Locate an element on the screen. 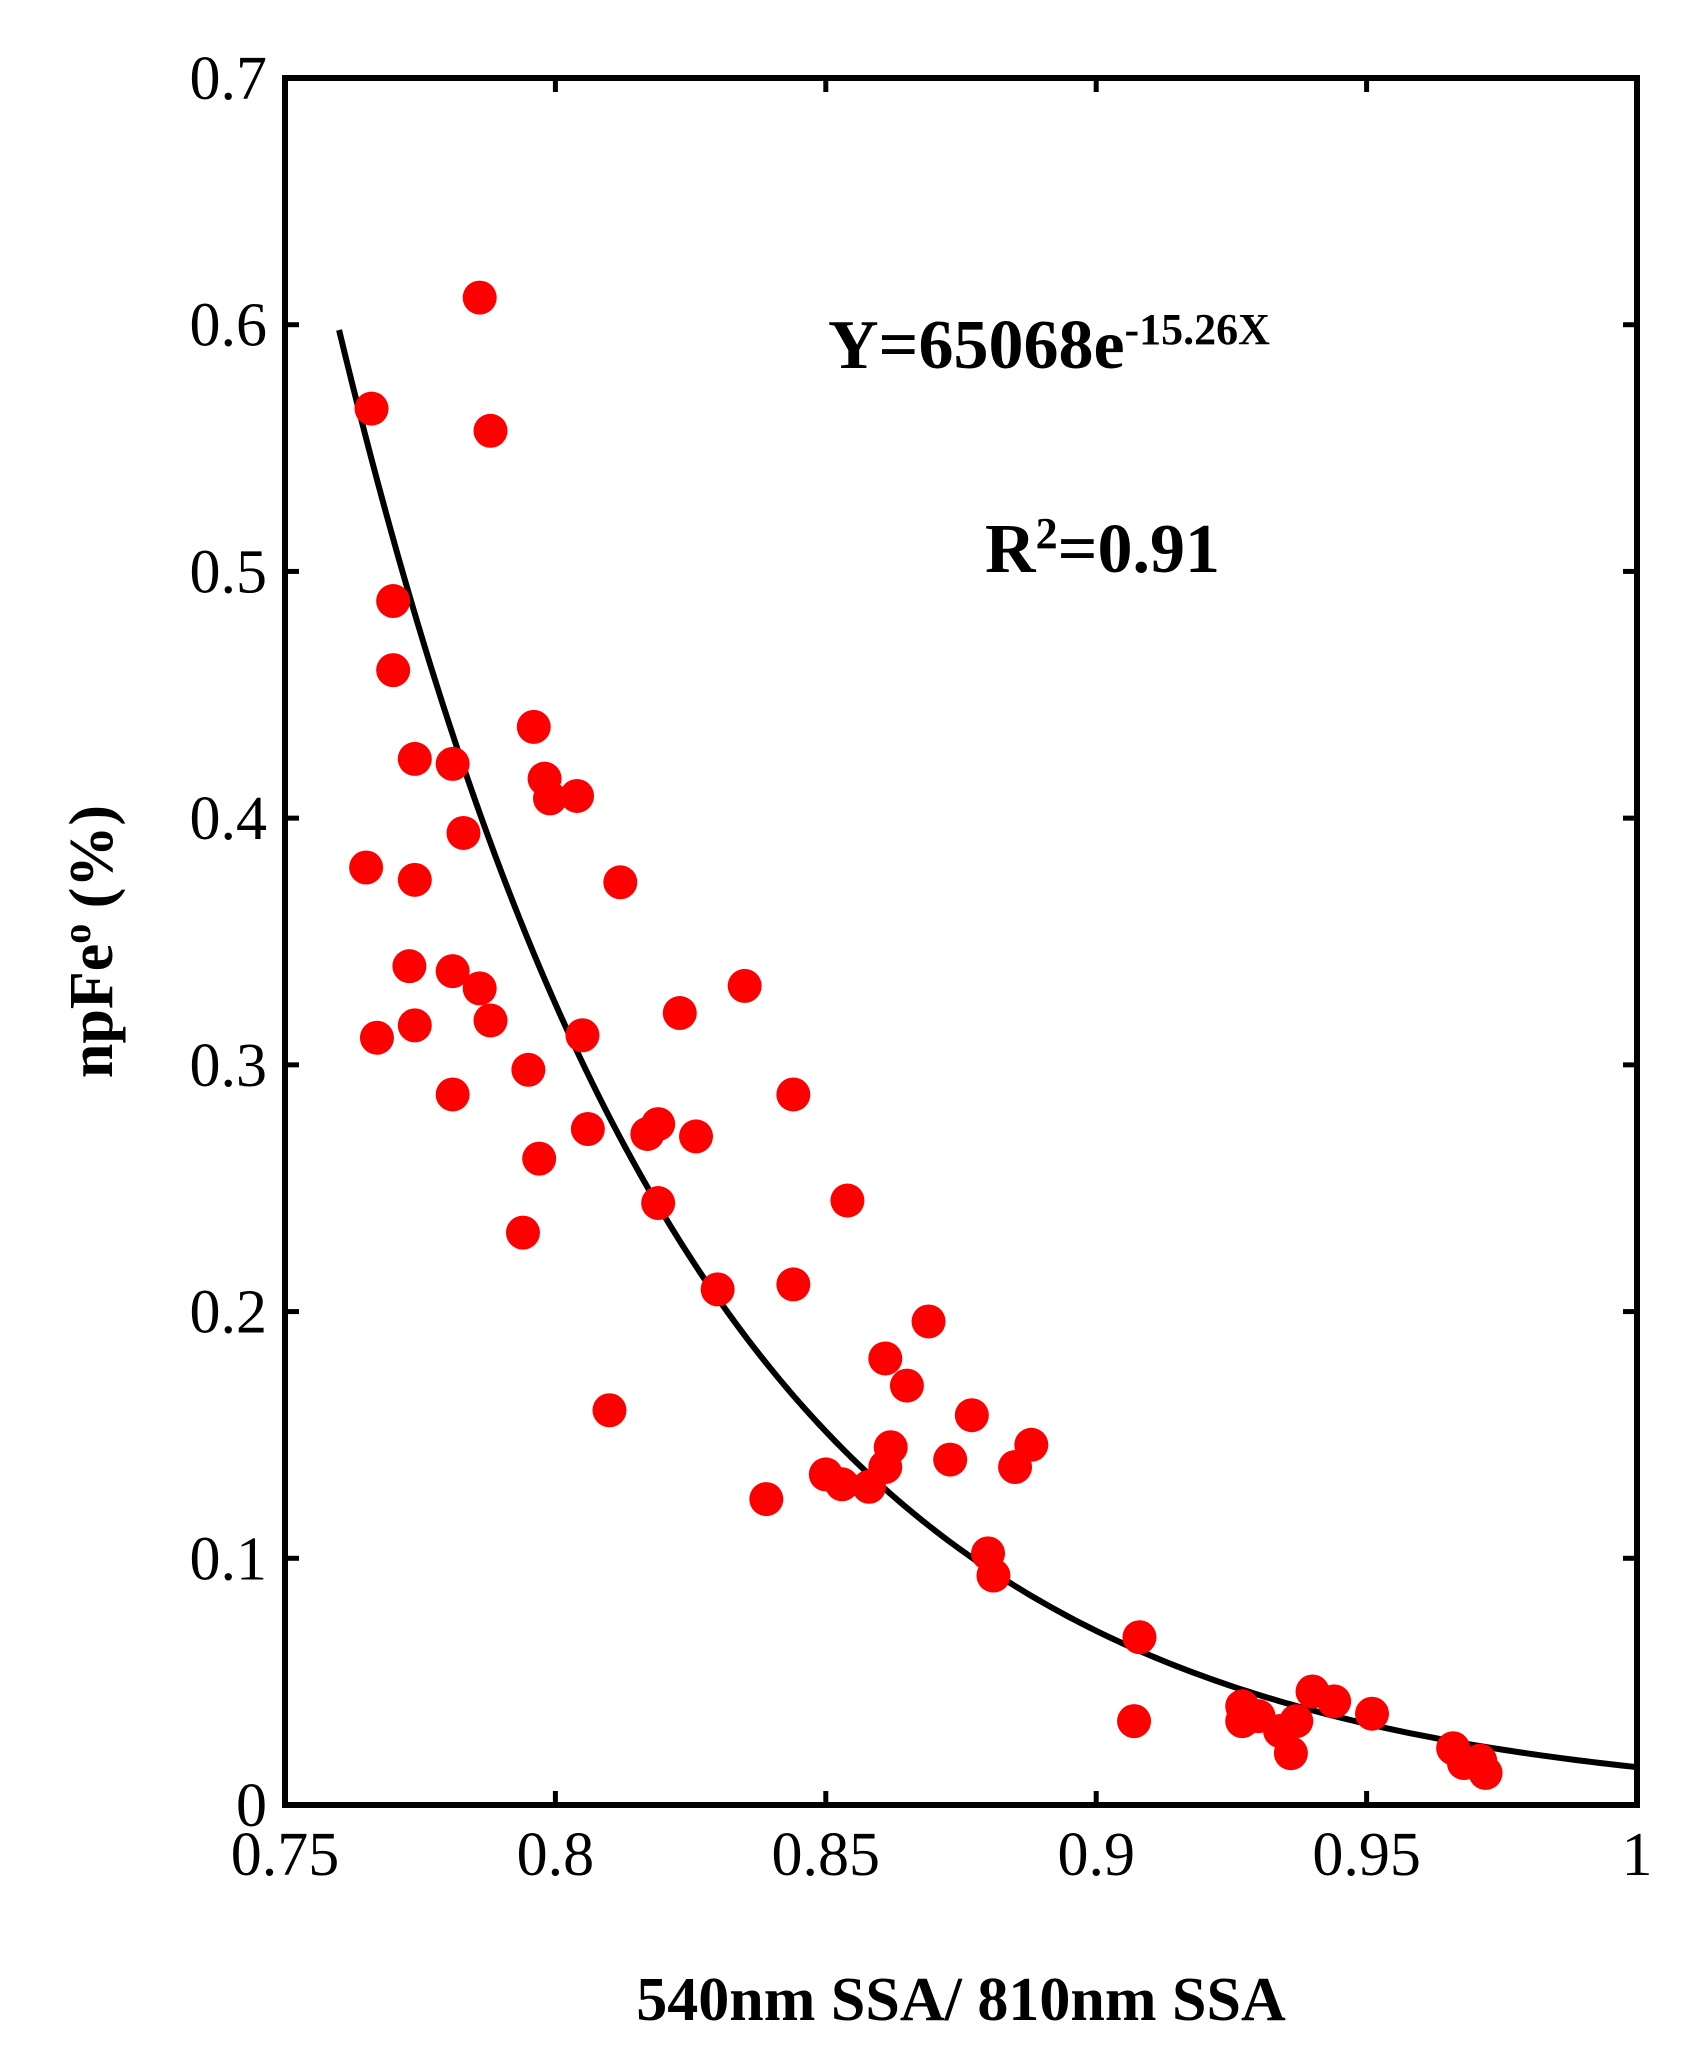 This screenshot has height=2047, width=1686. r-squared-annotation: R2=0.91 is located at coordinates (1102, 549).